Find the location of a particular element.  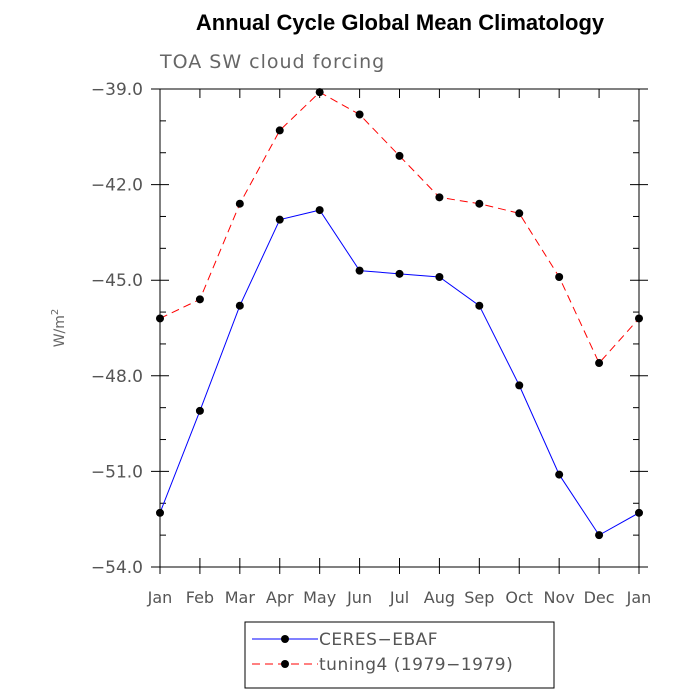

y-tick-label: −51.0 is located at coordinates (117, 472).